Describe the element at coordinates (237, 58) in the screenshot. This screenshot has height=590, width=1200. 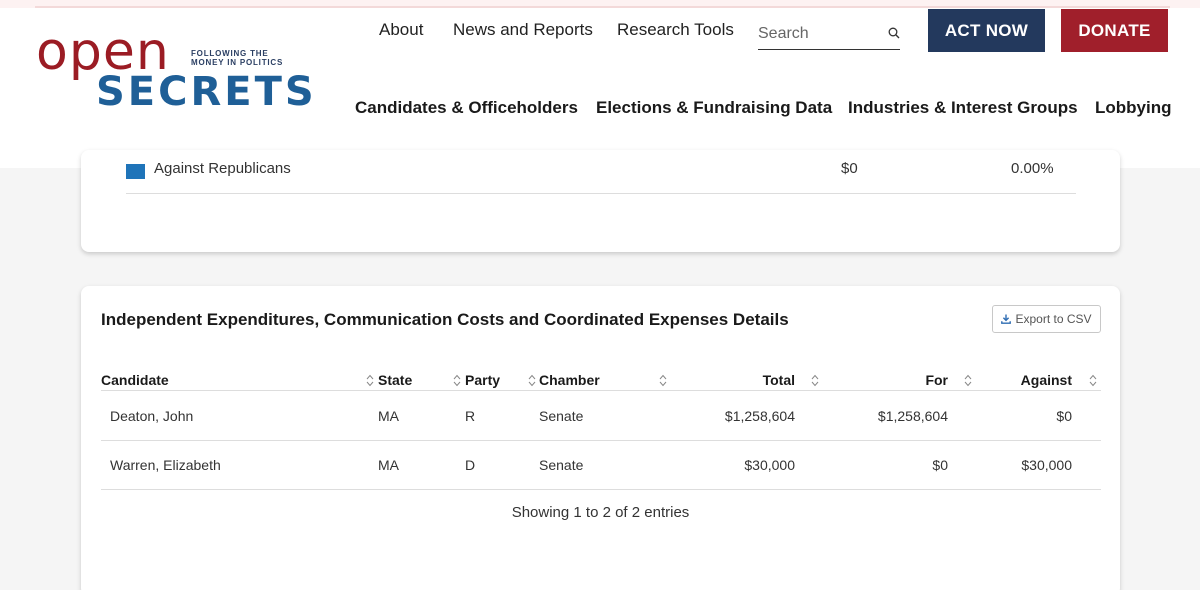
I see `logo-tagline: FOLLOWING THE MONEY IN POLITICS` at that location.